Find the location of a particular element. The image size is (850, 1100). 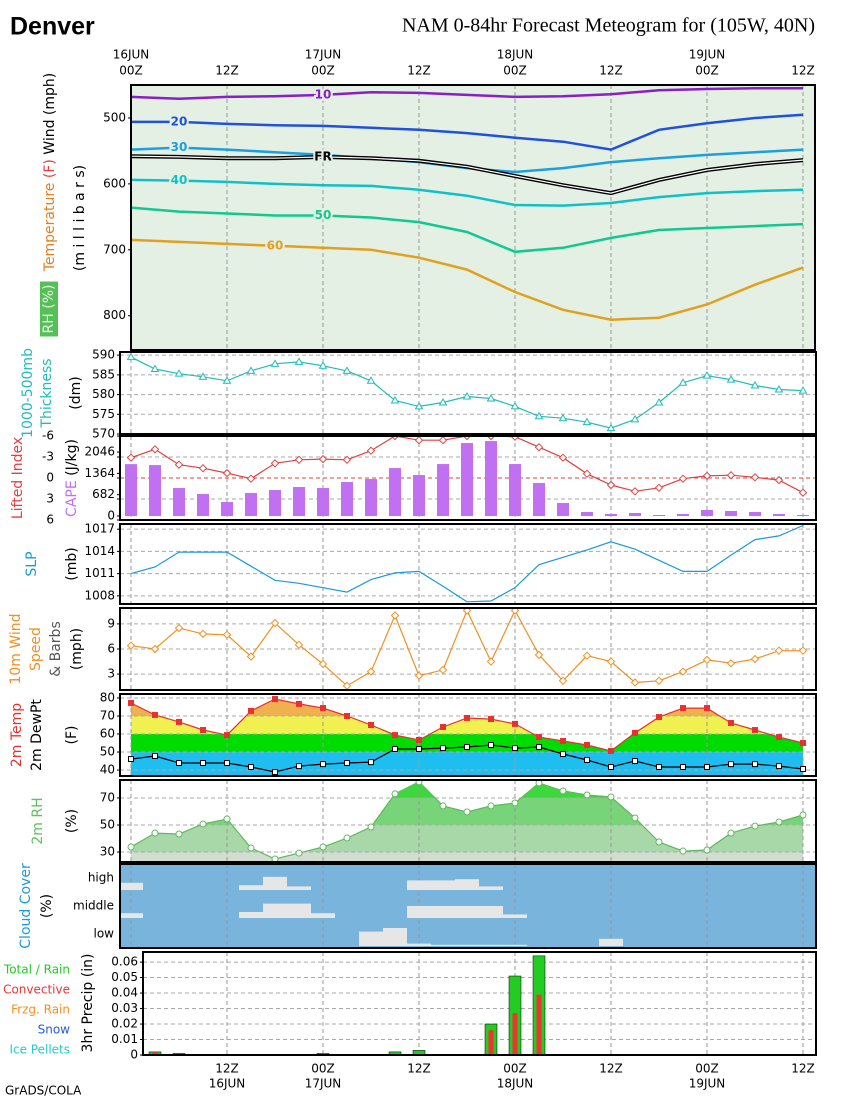

panel-frame is located at coordinates (468, 478).